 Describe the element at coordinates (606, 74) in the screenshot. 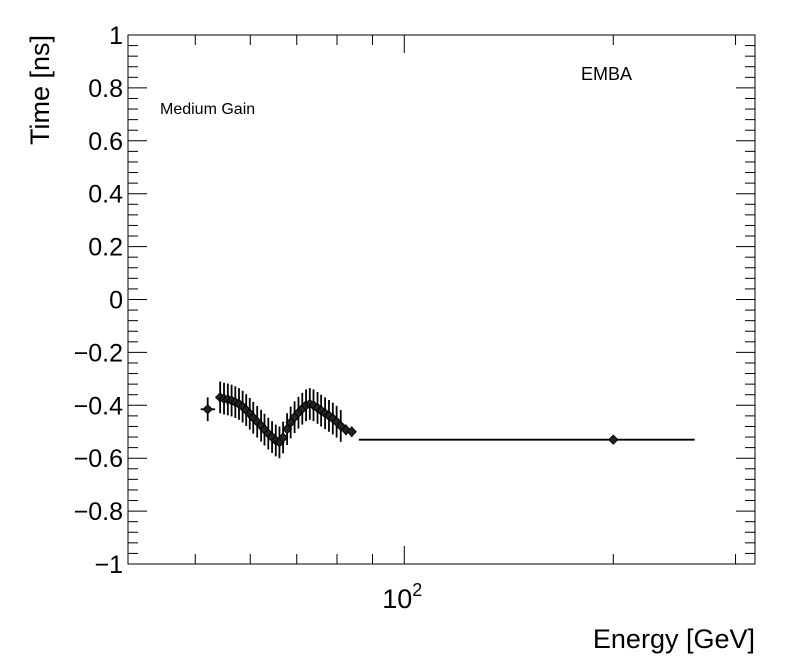

I see `annotation-region: EMBA` at that location.